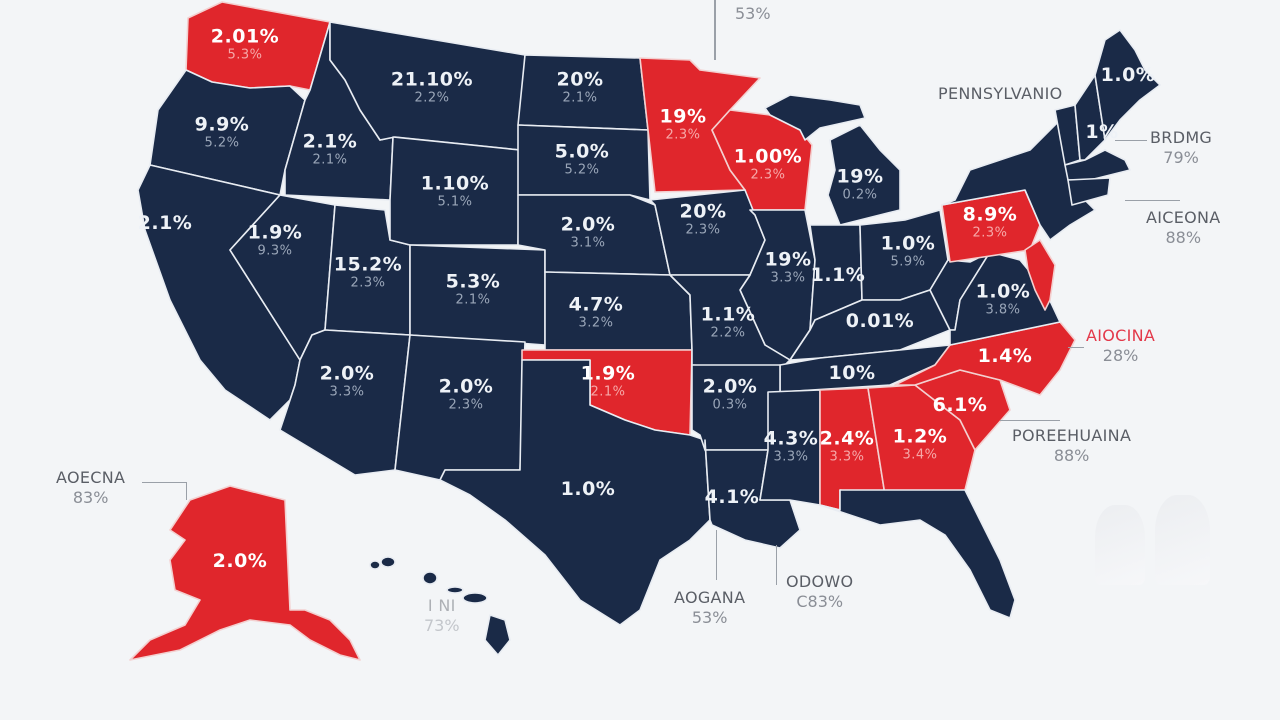 The height and width of the screenshot is (720, 1280). I want to click on decorative-ghost-shape, so click(1120, 545).